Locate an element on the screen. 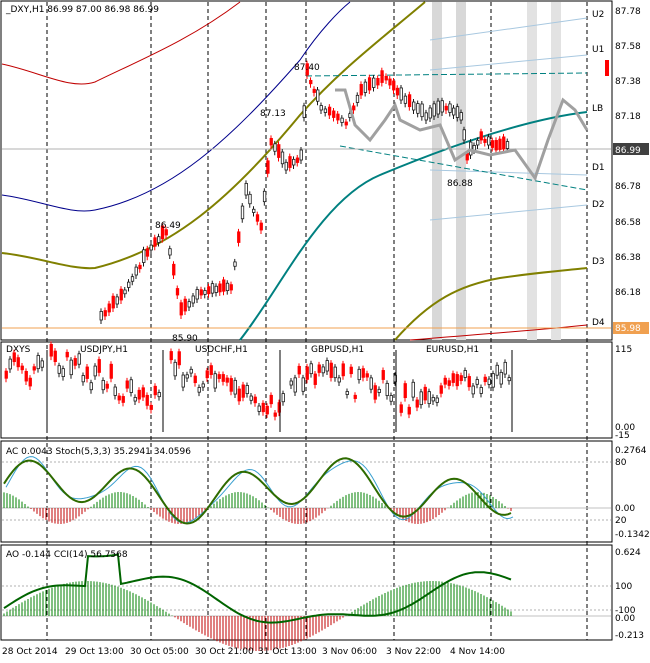 The height and width of the screenshot is (663, 650). annotation-87-13: 87.13 is located at coordinates (273, 114).